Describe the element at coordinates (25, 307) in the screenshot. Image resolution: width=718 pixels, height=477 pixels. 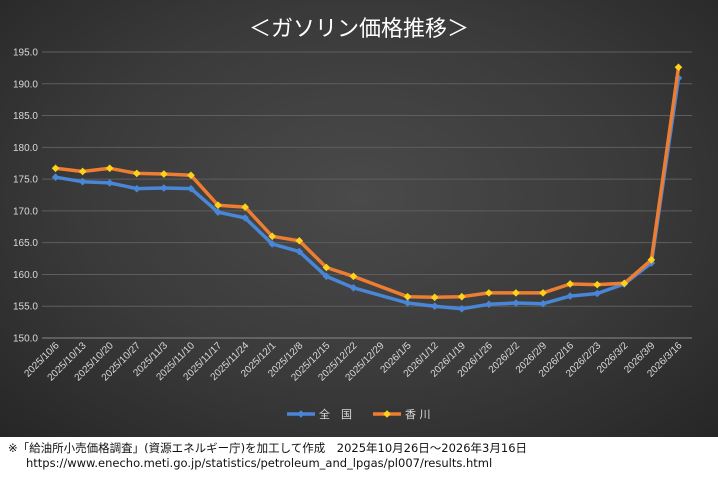
I see `y-tick-label: 155.0` at that location.